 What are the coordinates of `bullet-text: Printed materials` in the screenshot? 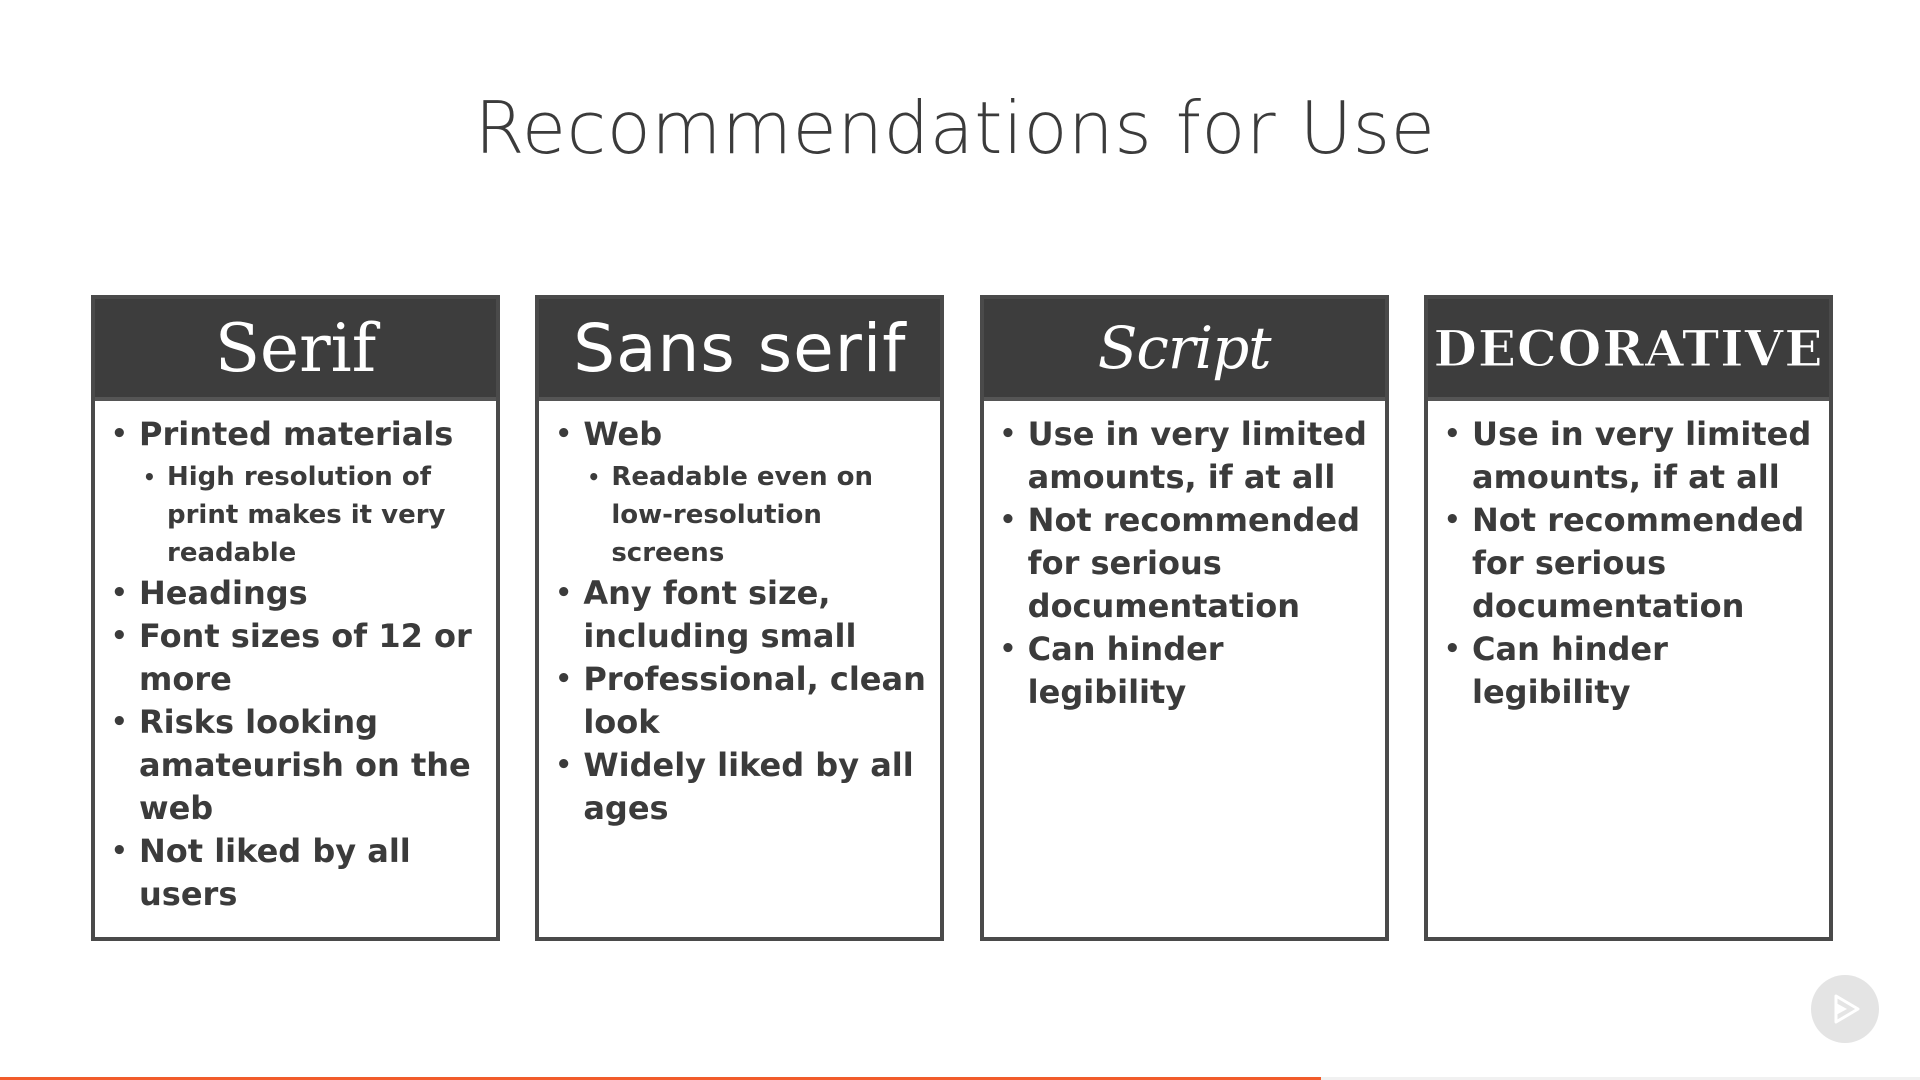 It's located at (296, 434).